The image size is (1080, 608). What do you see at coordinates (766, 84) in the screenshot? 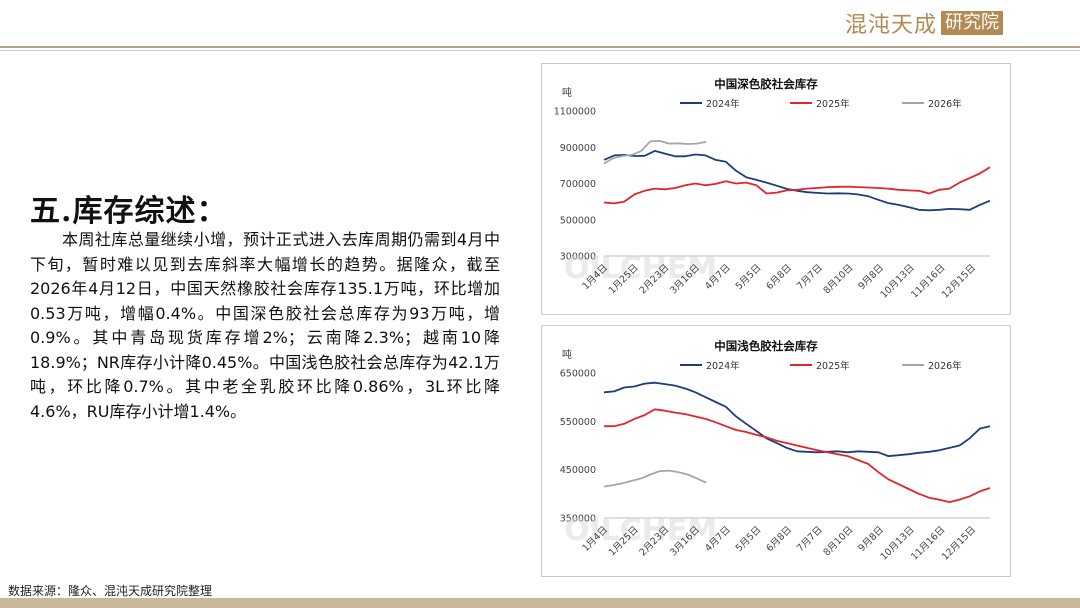
I see `chart-title: 中国深色胶社会库存` at bounding box center [766, 84].